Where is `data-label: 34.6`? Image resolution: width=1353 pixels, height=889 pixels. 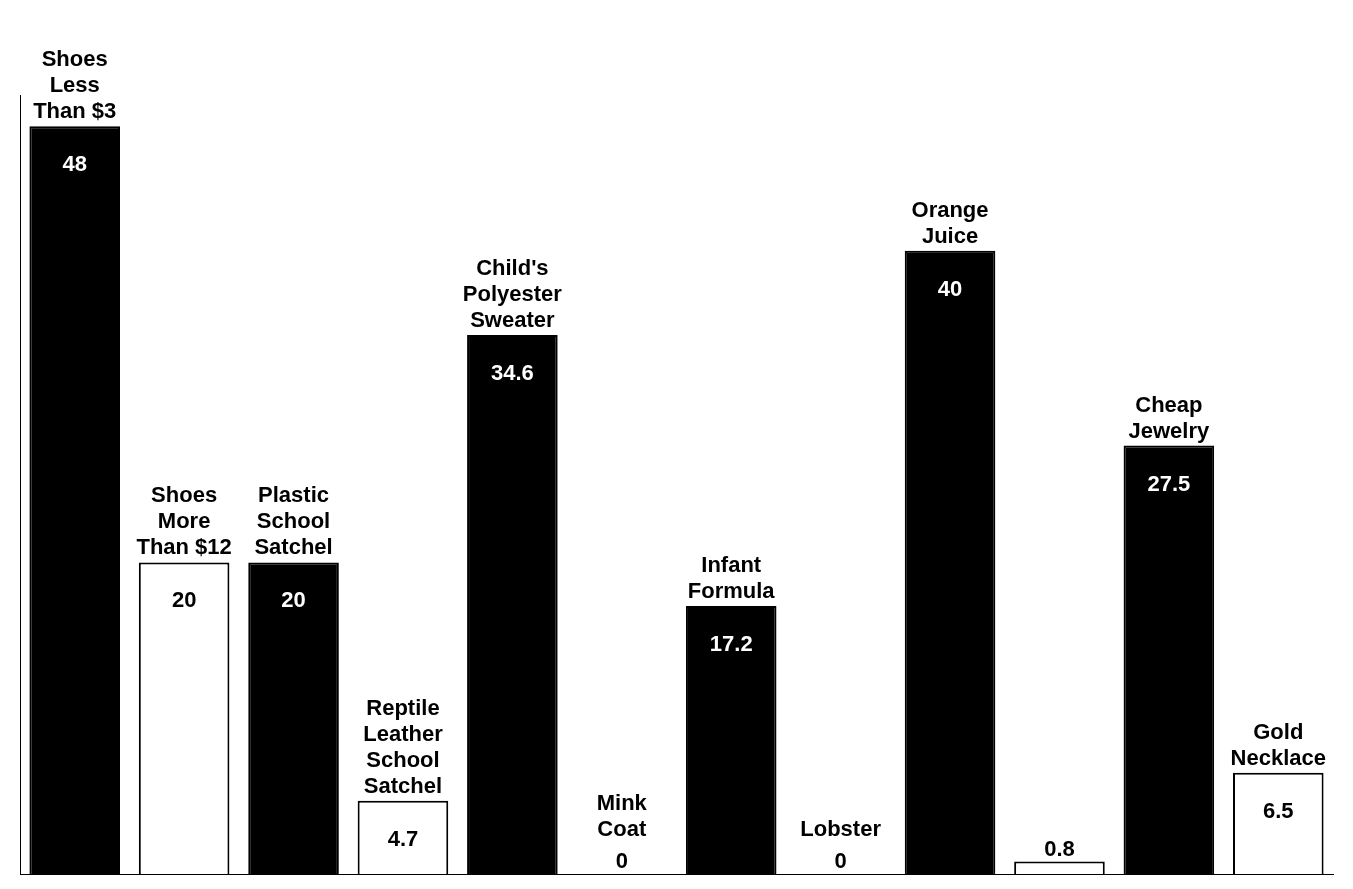 data-label: 34.6 is located at coordinates (512, 372).